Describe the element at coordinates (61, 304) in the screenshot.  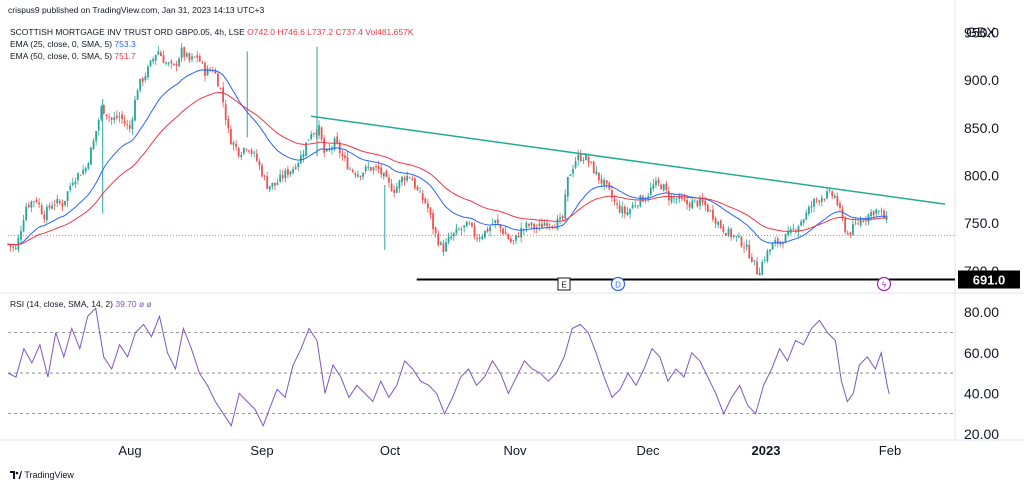
I see `rsi-label: RSI (14, close, SMA, 14, 2)` at that location.